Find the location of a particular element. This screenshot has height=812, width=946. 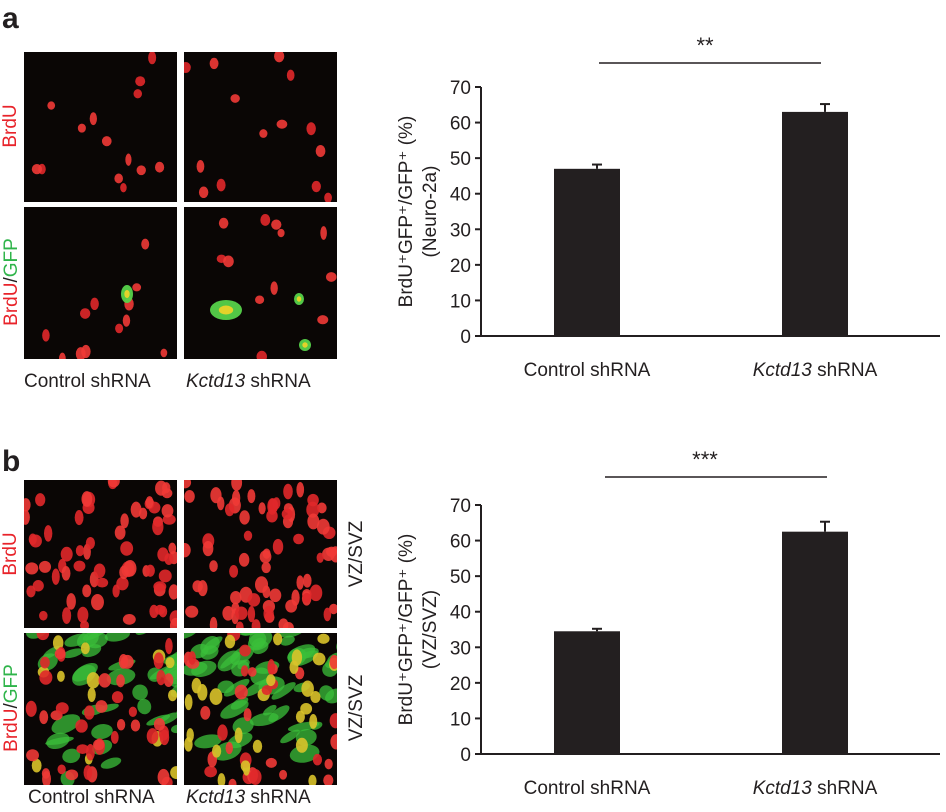

x-tick-label: Kctd13 shRNA is located at coordinates (815, 788).